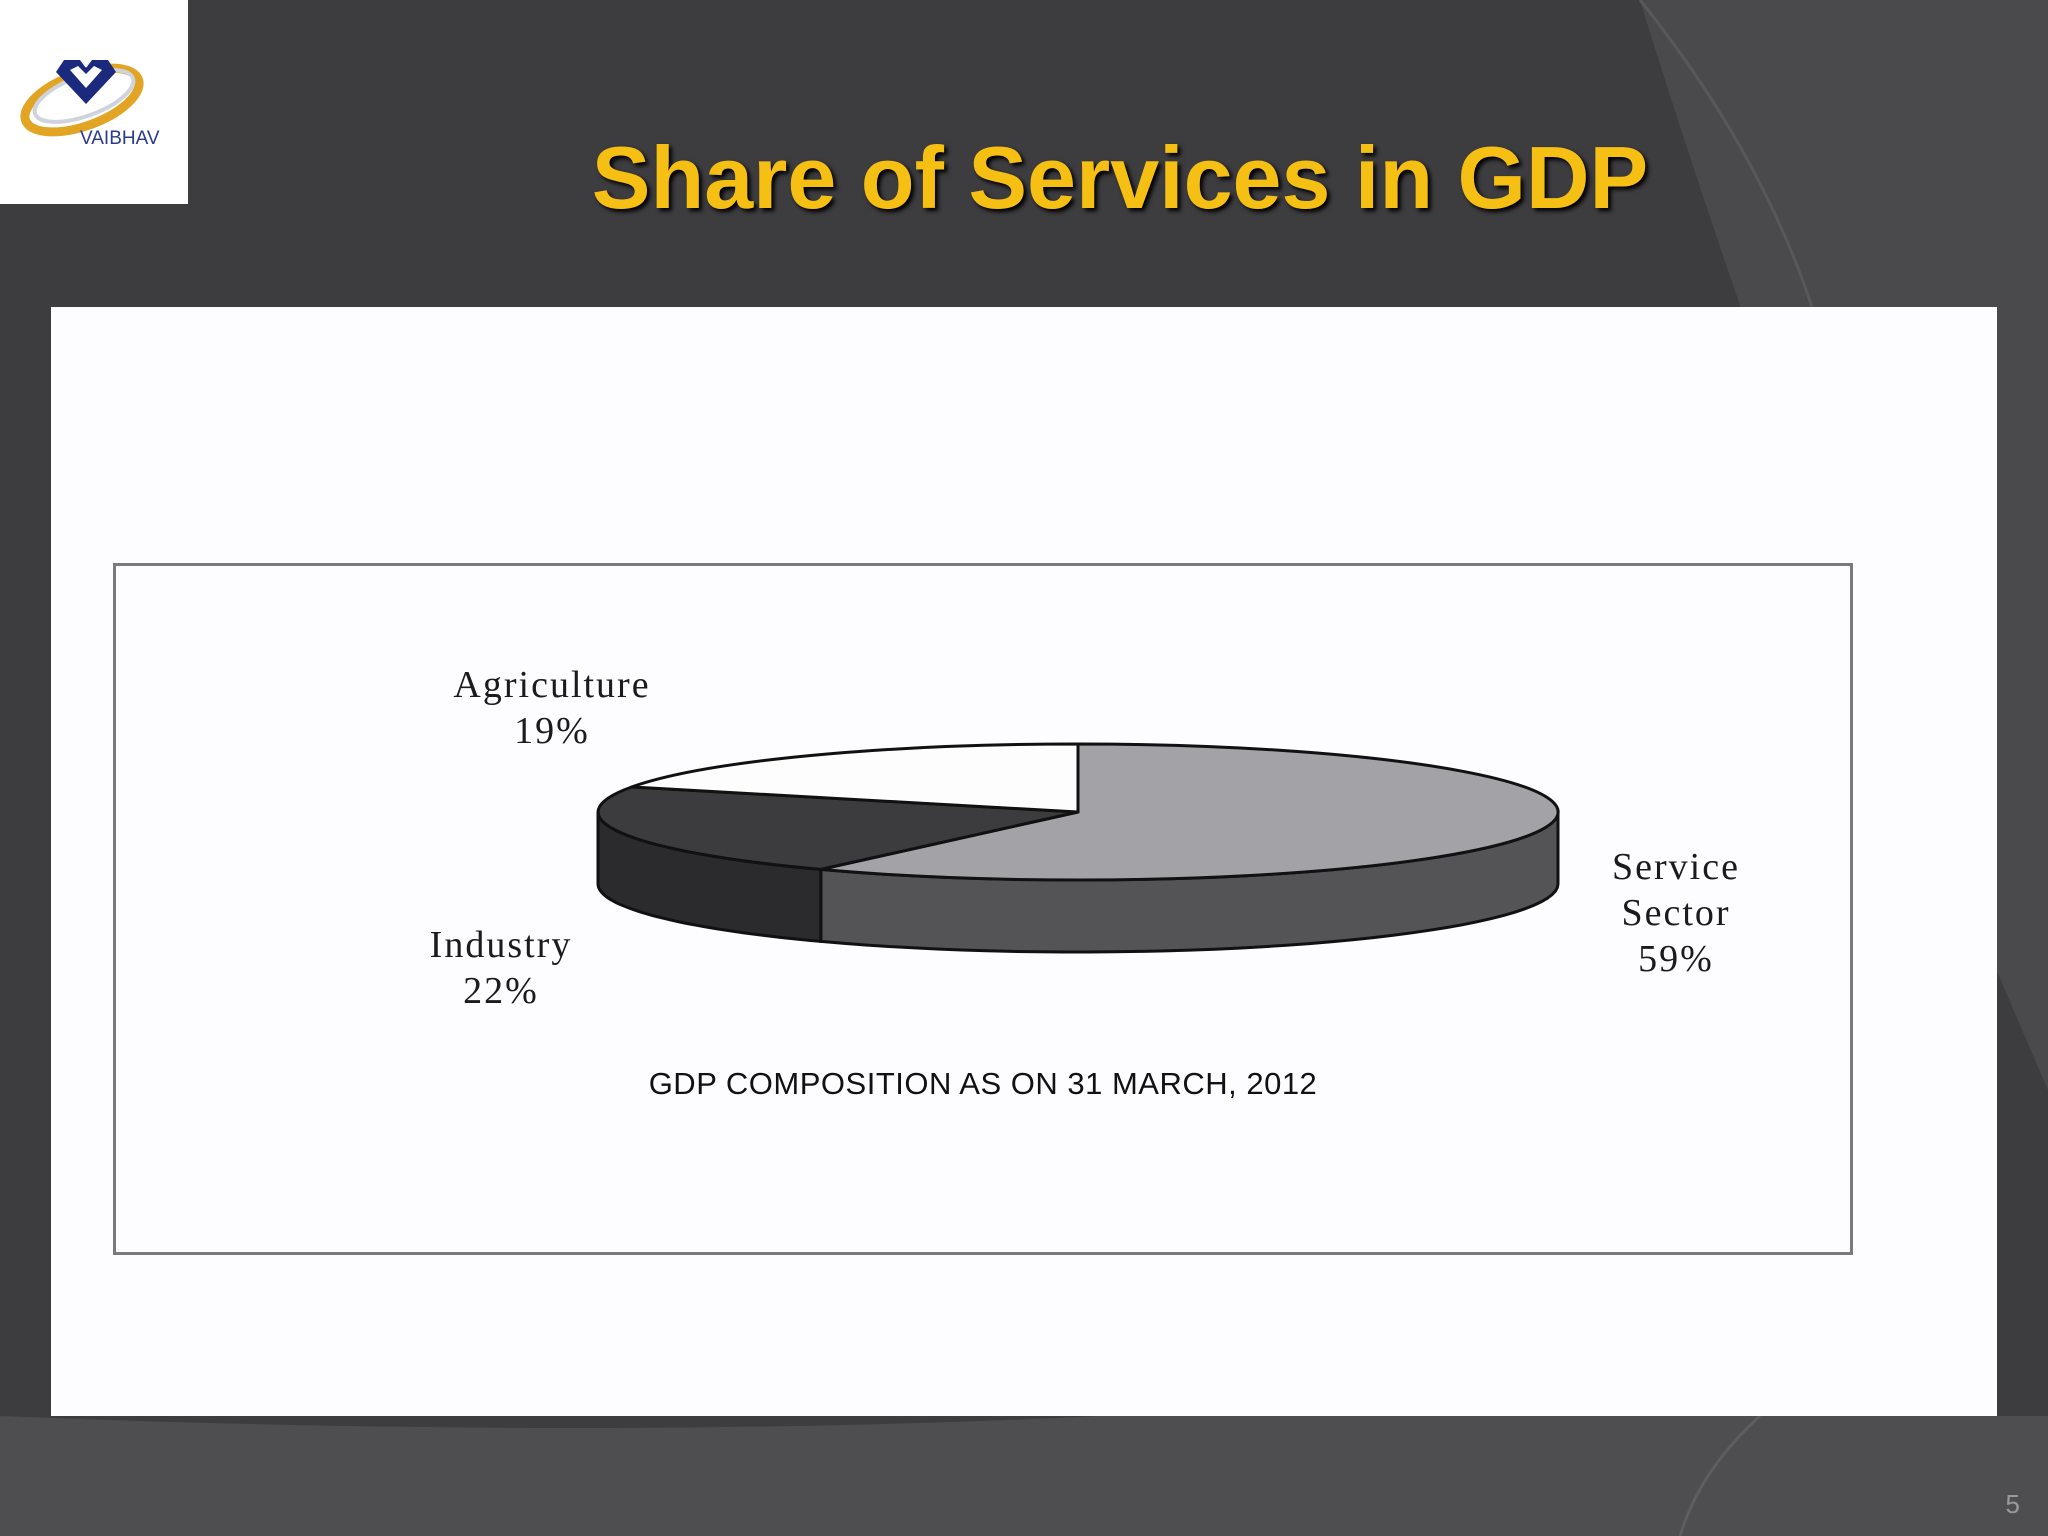 The height and width of the screenshot is (1536, 2048). I want to click on bg-footer-line, so click(1720, 1475).